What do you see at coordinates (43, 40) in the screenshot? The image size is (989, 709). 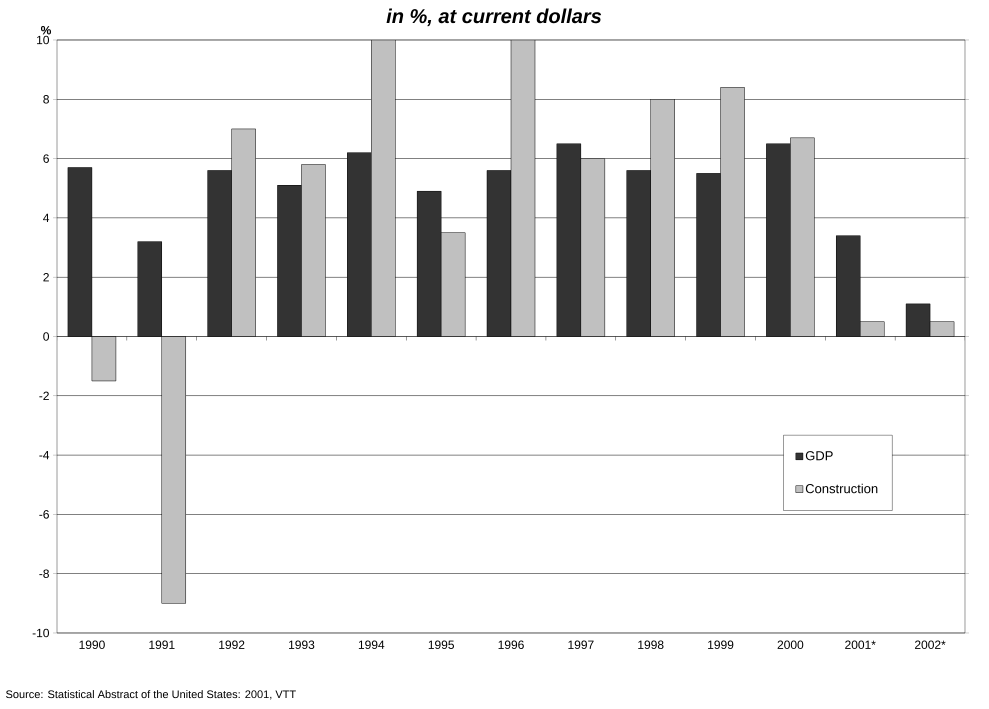 I see `y-tick-label: 10` at bounding box center [43, 40].